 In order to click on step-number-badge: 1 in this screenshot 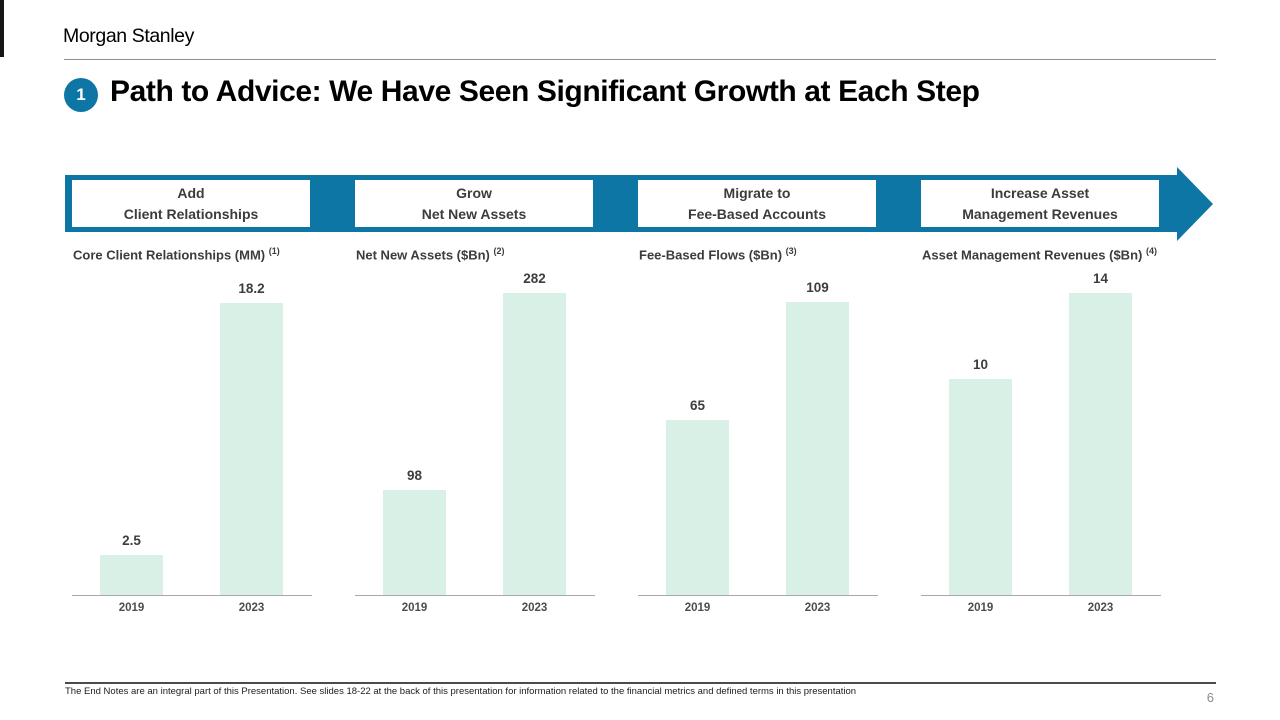, I will do `click(81, 95)`.